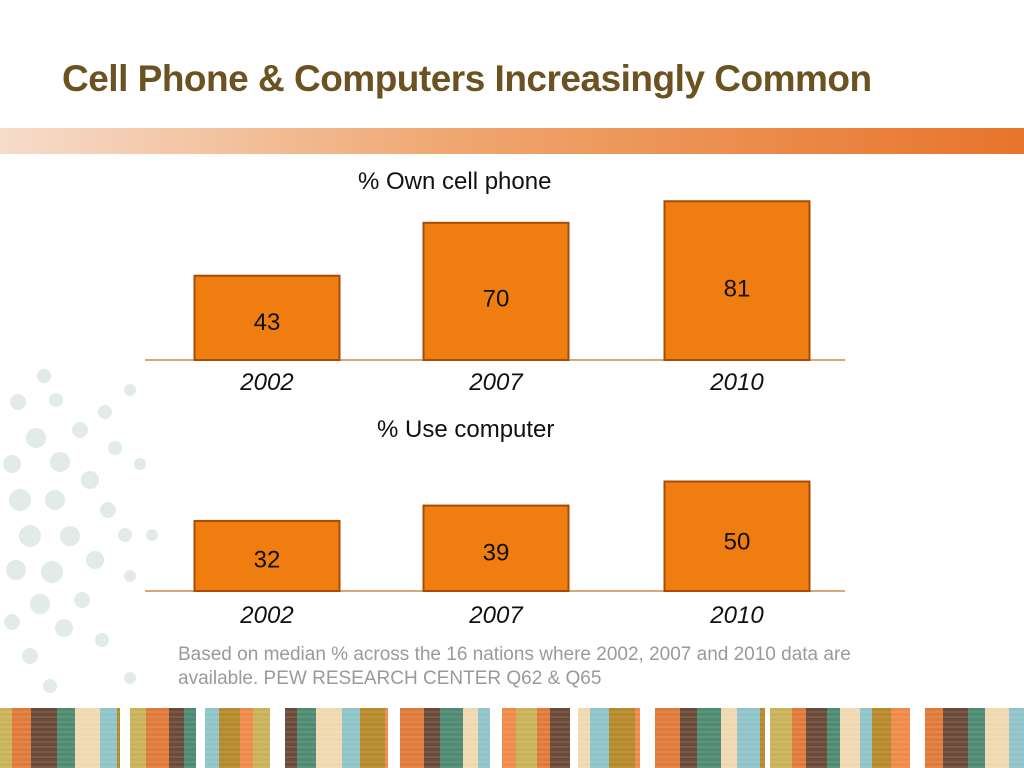  What do you see at coordinates (512, 141) in the screenshot?
I see `title-underline-bar` at bounding box center [512, 141].